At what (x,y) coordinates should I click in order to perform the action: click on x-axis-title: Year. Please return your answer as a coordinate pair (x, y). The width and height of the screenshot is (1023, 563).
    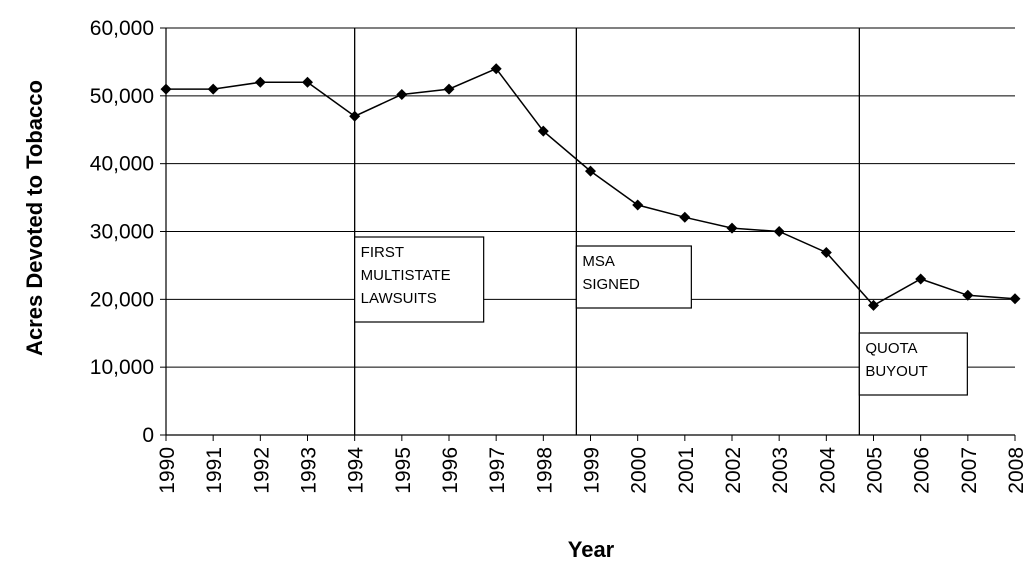
    Looking at the image, I should click on (591, 549).